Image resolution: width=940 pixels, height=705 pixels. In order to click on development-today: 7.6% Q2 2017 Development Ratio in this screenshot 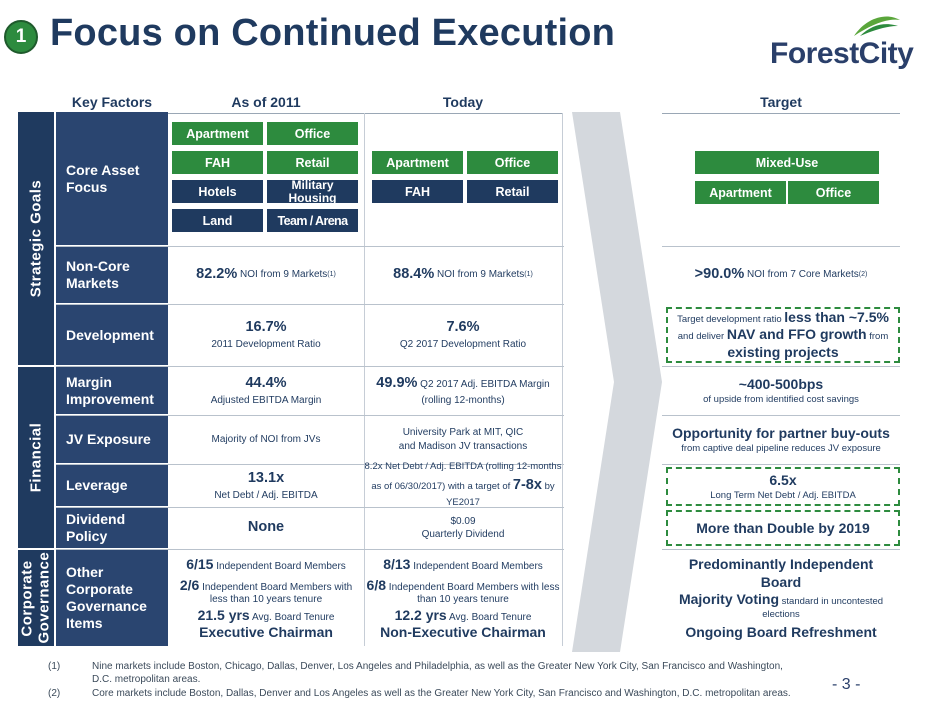, I will do `click(463, 335)`.